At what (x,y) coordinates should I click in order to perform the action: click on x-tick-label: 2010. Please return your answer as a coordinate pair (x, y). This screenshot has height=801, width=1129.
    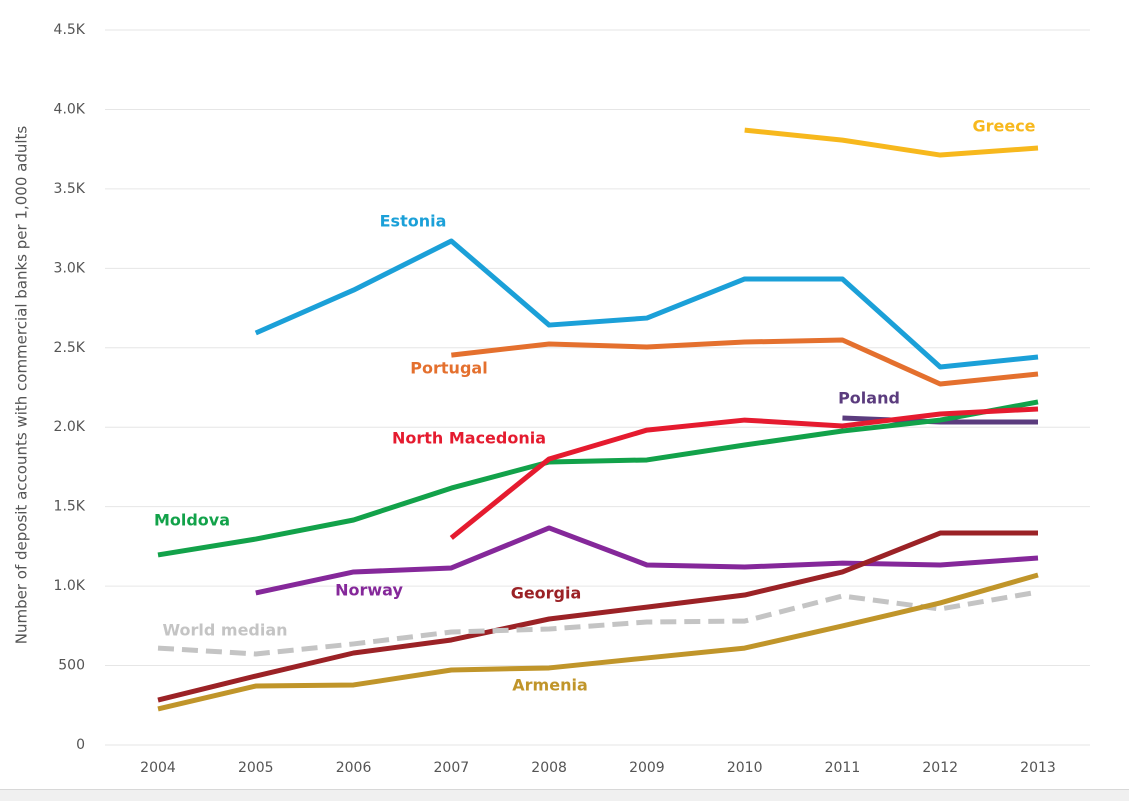
    Looking at the image, I should click on (745, 768).